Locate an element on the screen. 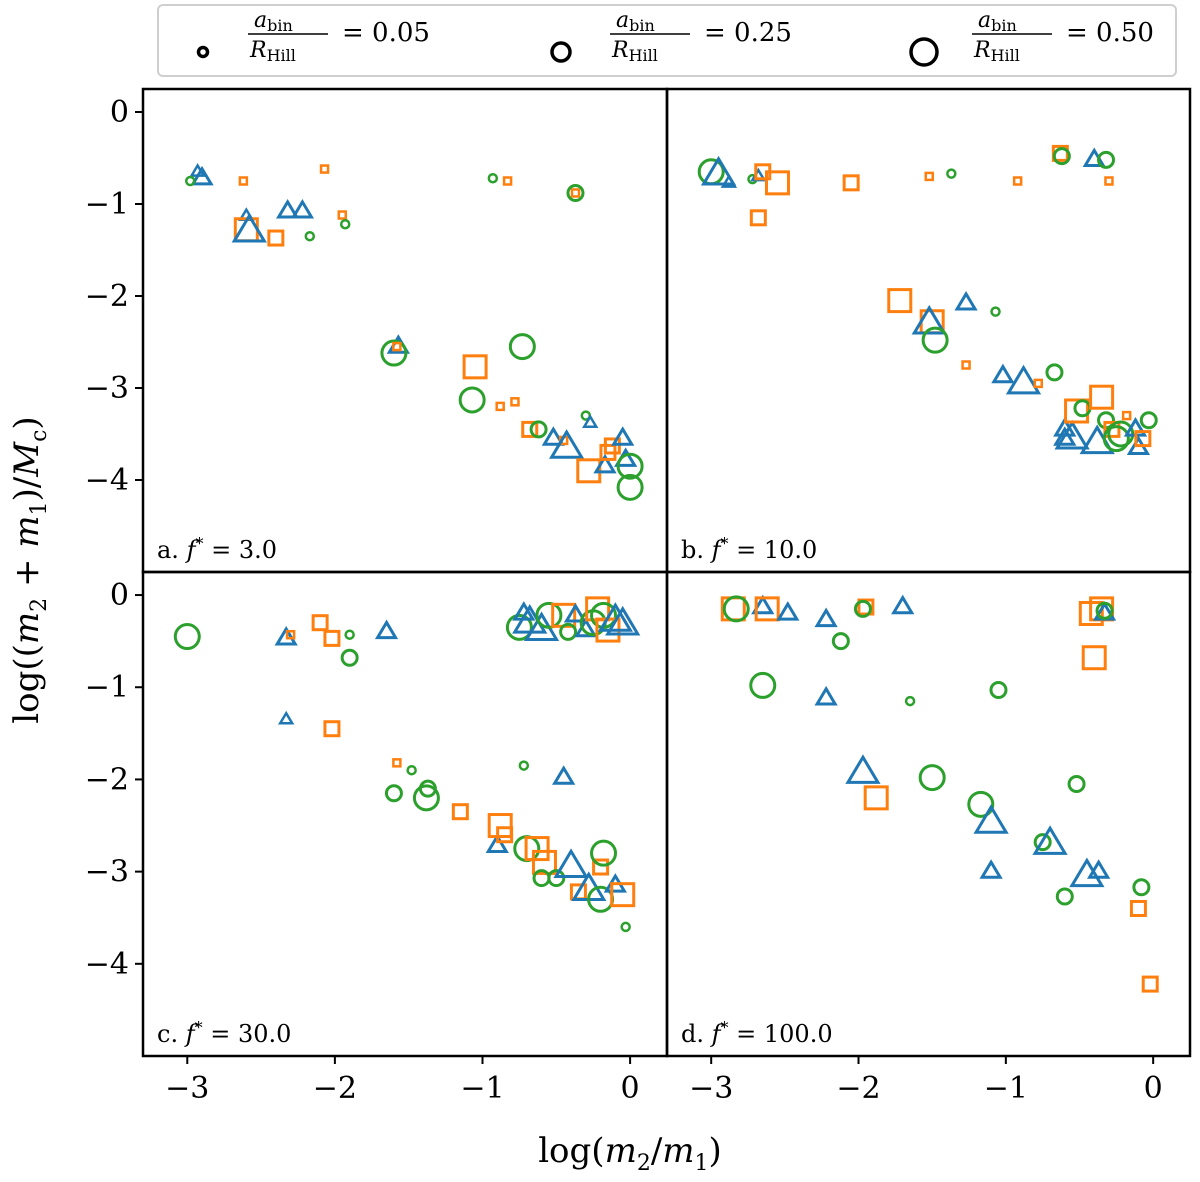 This screenshot has height=1182, width=1200. x-tick-label: −2 is located at coordinates (858, 1088).